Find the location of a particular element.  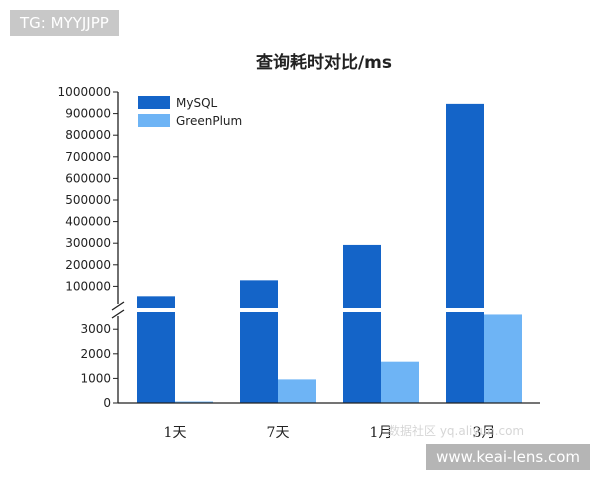

y-tick-label-upper-500000: 500000 is located at coordinates (88, 200).